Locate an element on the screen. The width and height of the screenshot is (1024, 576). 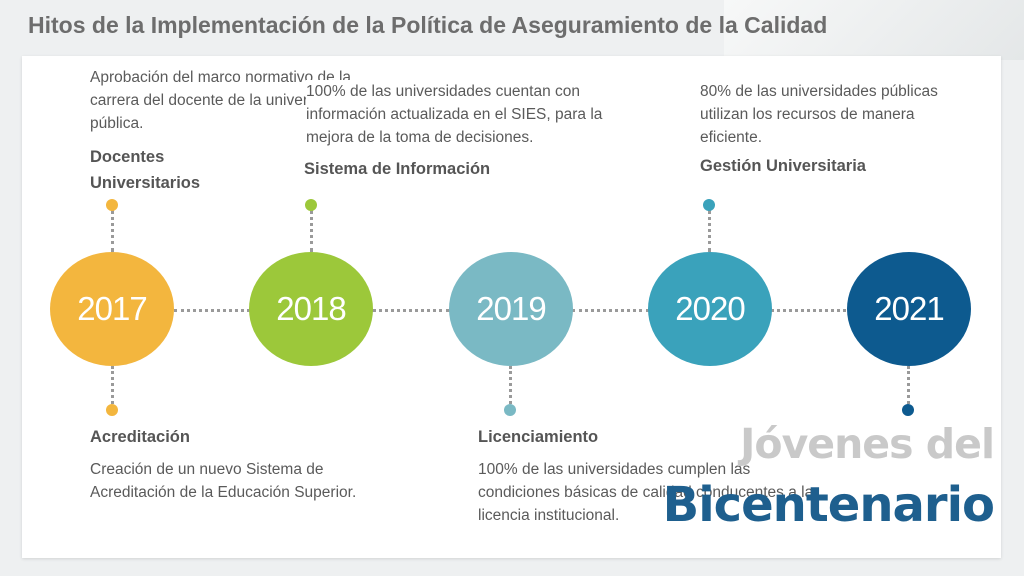
milestone-label-gestion: Gestión Universitaria is located at coordinates (783, 166).